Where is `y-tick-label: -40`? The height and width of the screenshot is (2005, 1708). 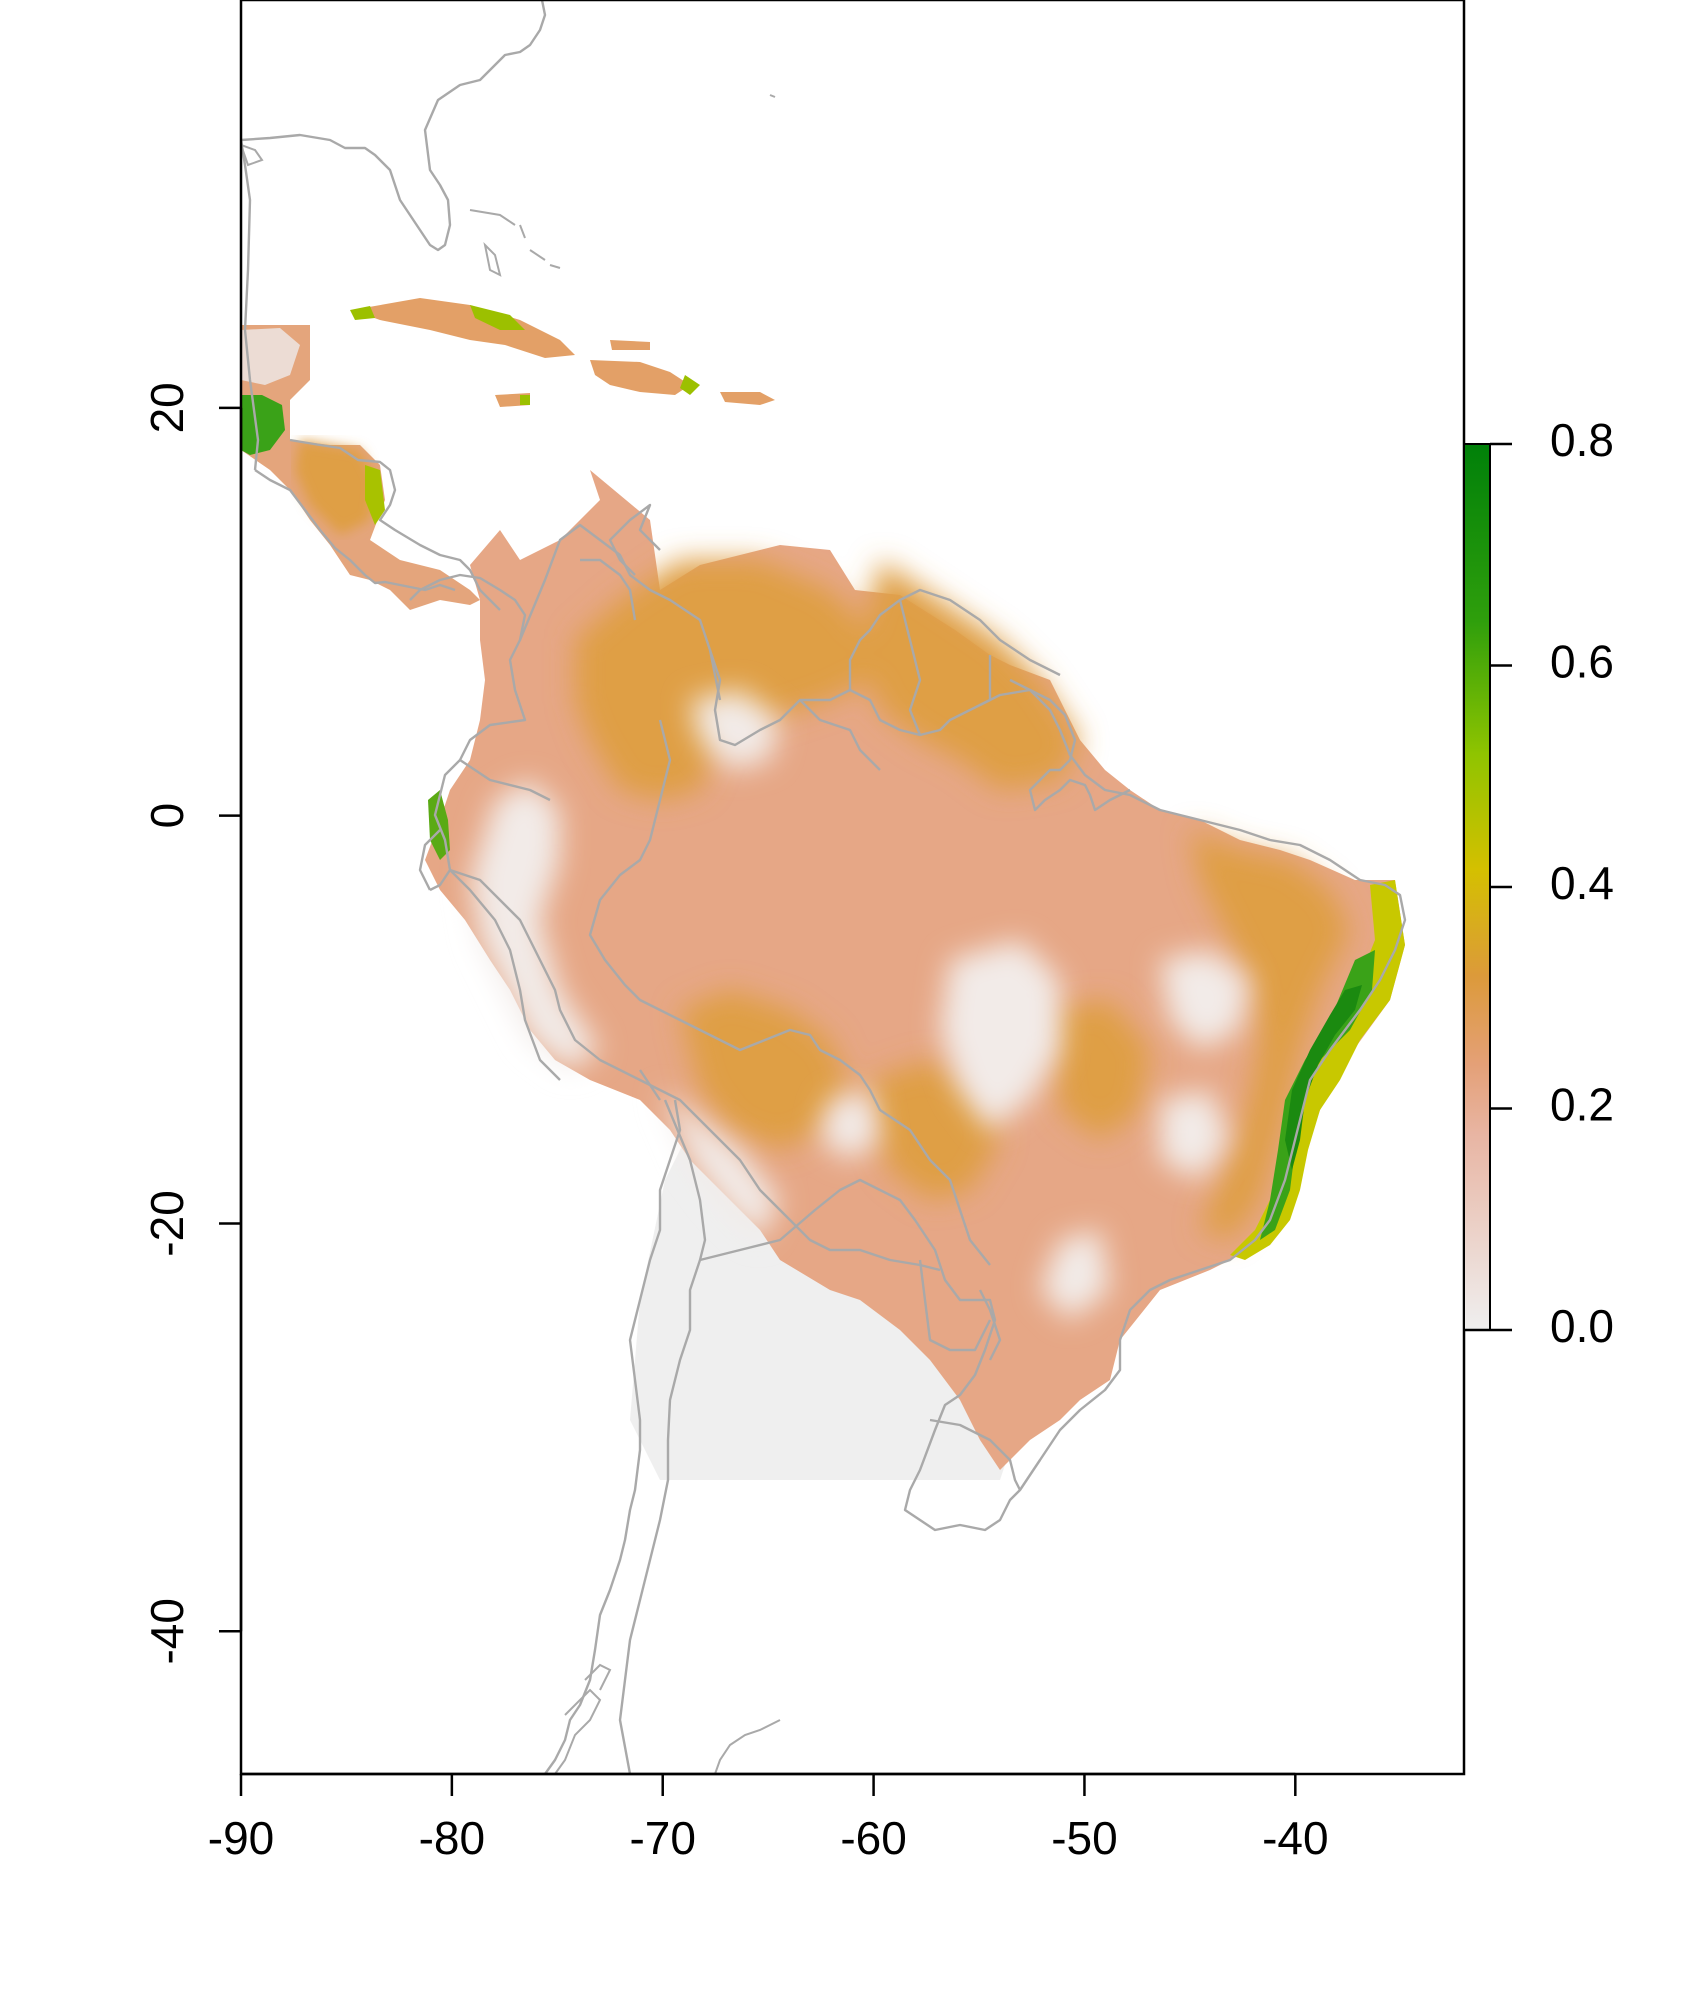 y-tick-label: -40 is located at coordinates (167, 1631).